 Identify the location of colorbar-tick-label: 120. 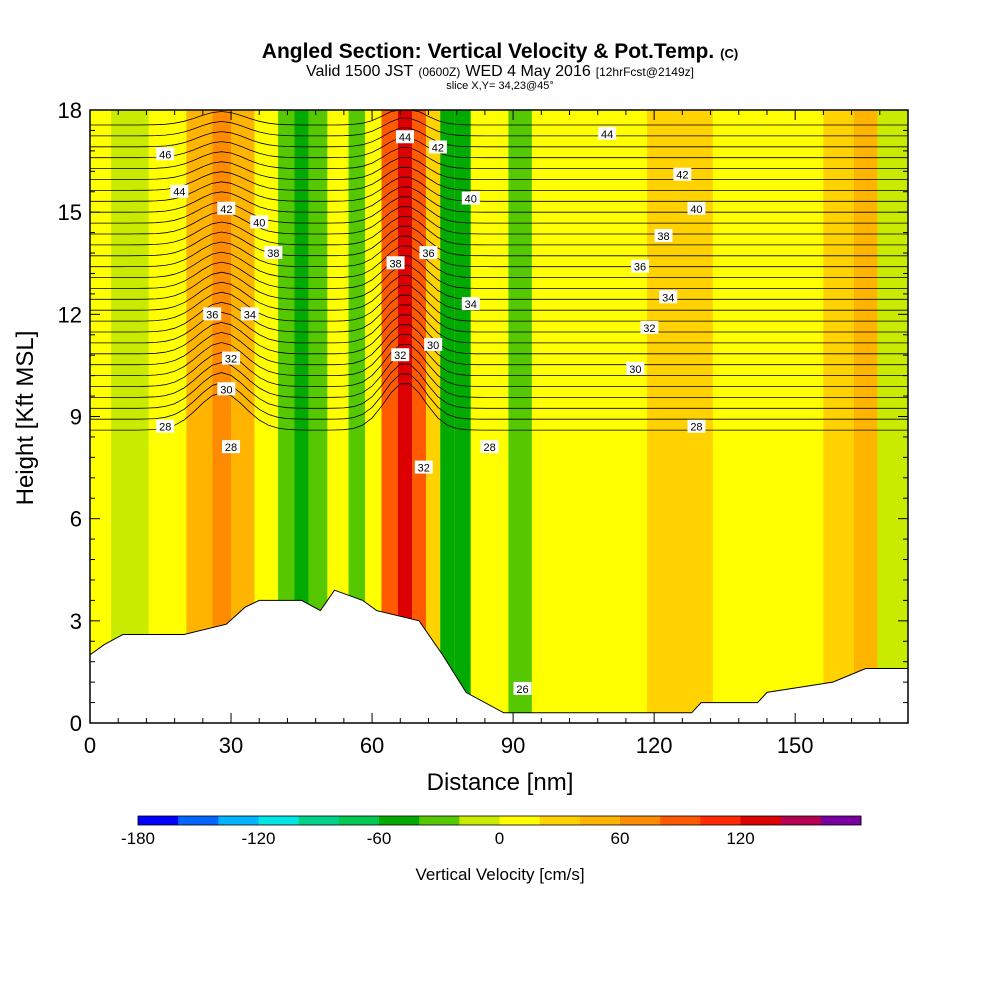
(740, 838).